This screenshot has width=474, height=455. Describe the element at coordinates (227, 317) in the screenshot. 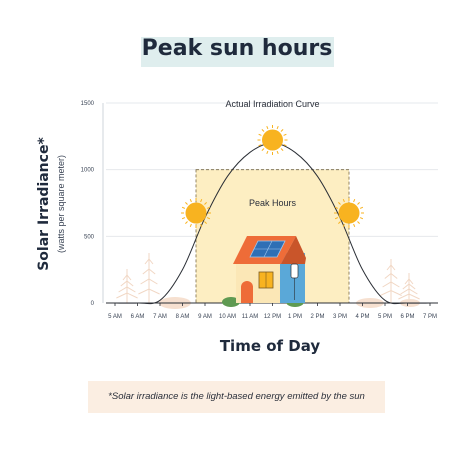

I see `x-tick-label: 10 AM` at that location.